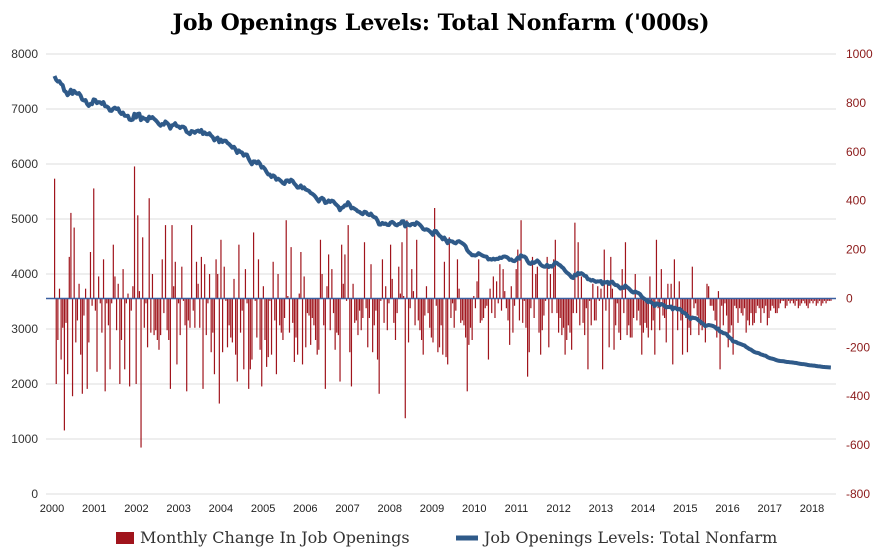 This screenshot has height=560, width=882. Describe the element at coordinates (52, 509) in the screenshot. I see `x-tick-label: 2000` at that location.